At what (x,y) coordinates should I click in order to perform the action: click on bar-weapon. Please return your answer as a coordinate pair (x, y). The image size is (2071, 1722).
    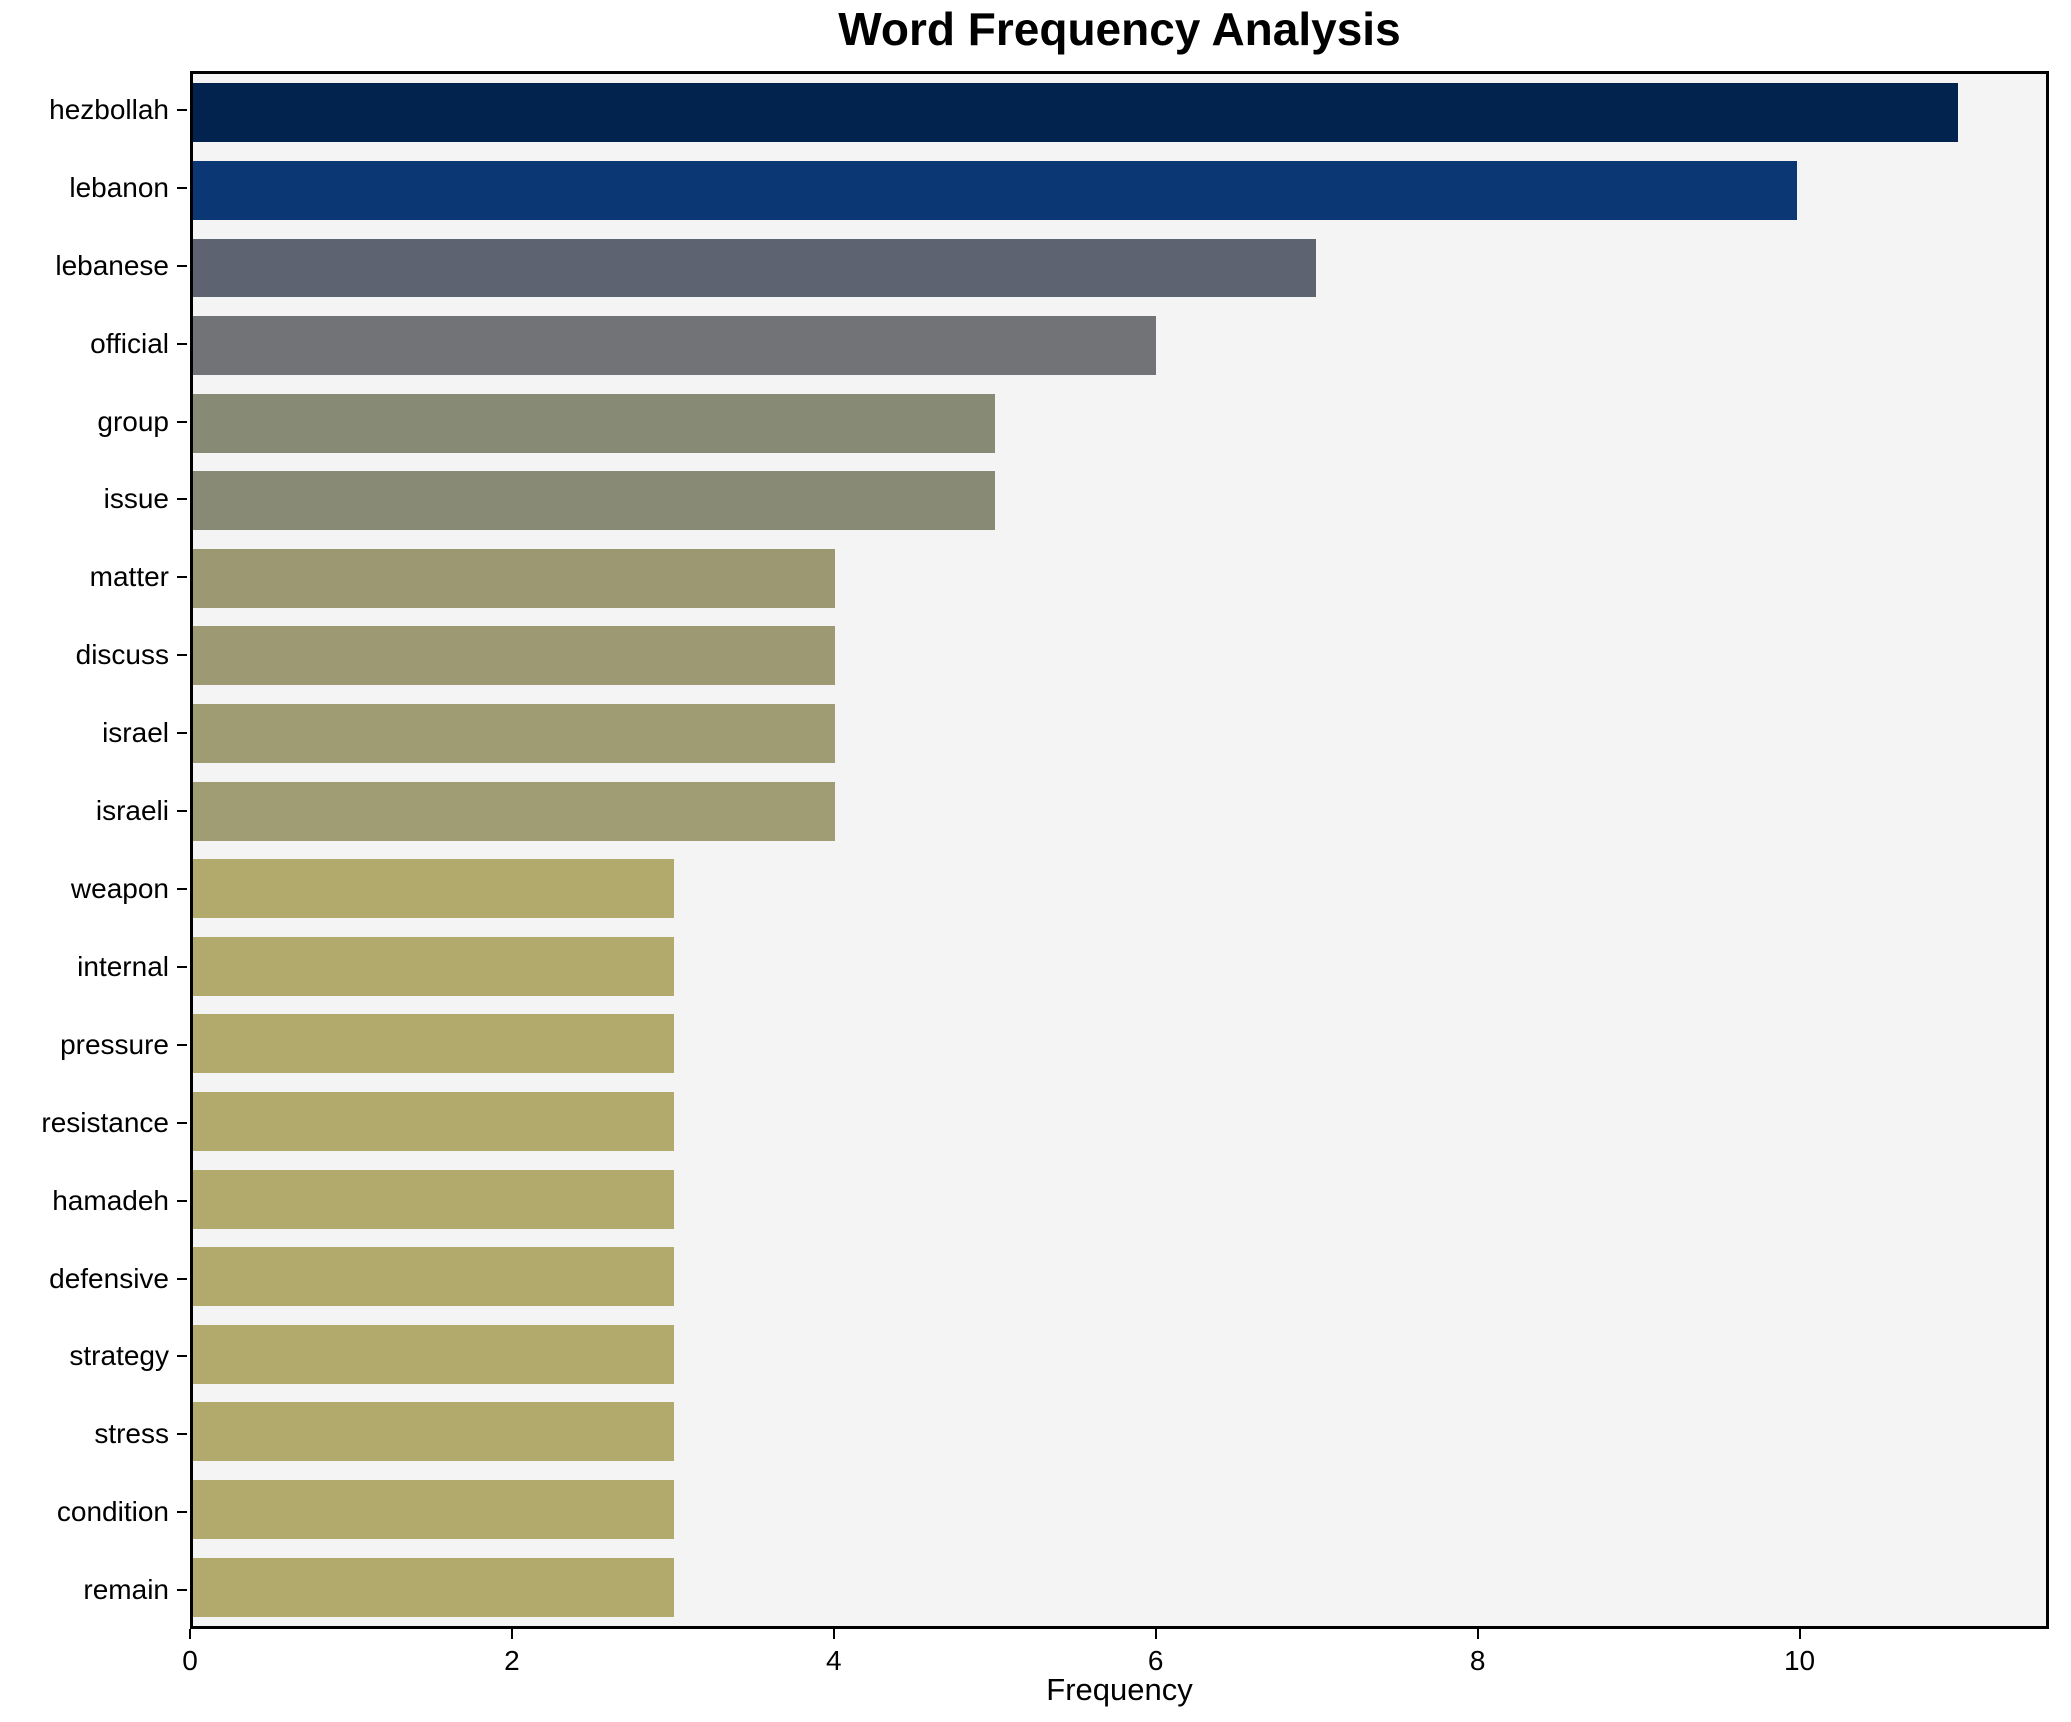
    Looking at the image, I should click on (434, 889).